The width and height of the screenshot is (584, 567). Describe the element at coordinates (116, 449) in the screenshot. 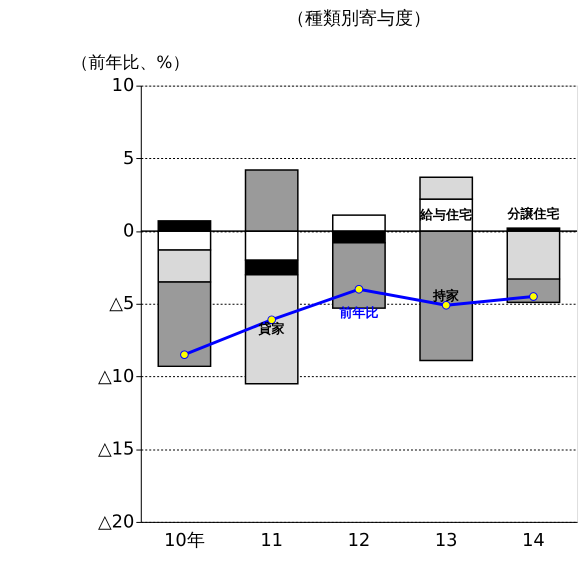

I see `y-tick-label: △15` at that location.